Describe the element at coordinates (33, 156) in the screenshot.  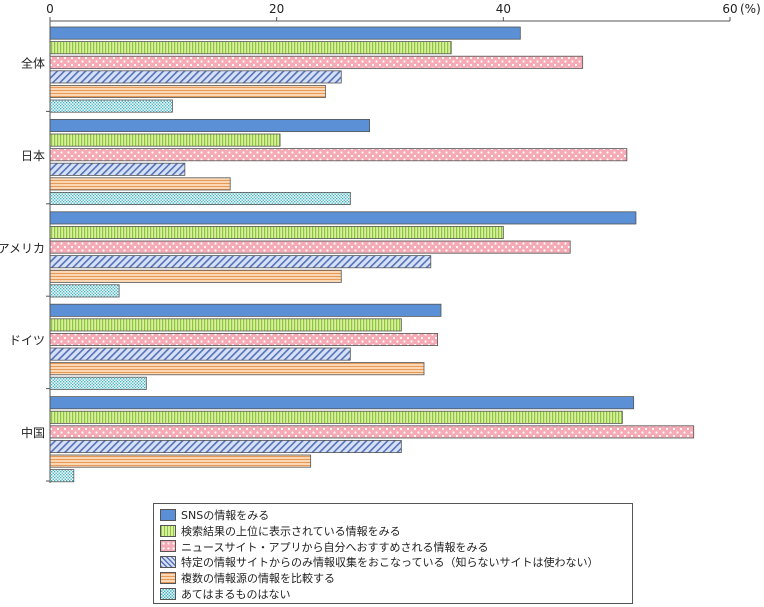
I see `category-label: 日本` at that location.